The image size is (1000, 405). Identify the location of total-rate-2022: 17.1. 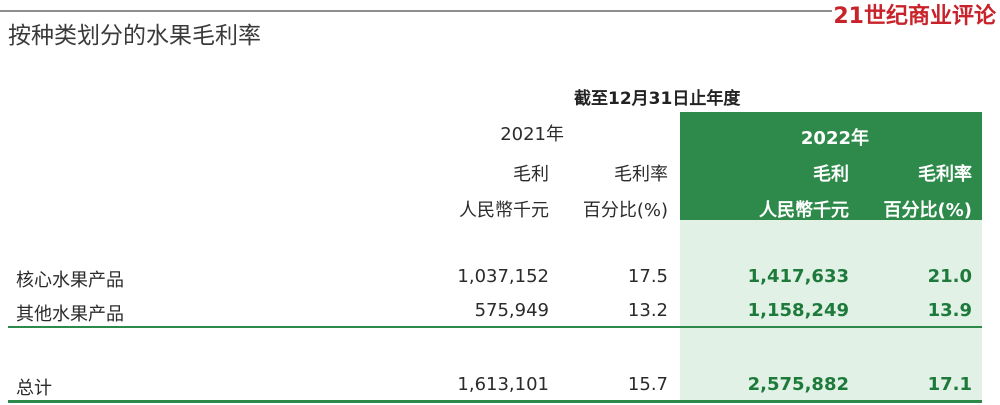
(949, 384).